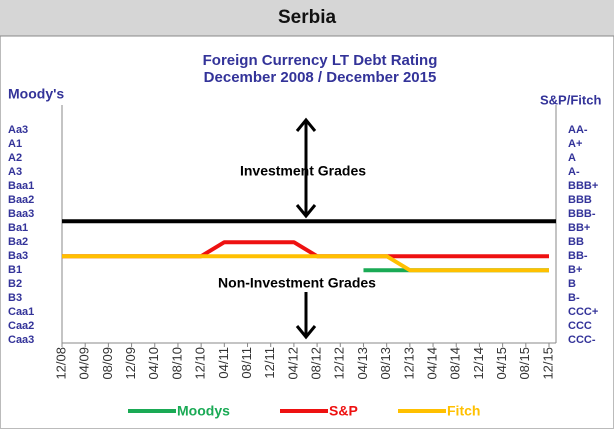 The width and height of the screenshot is (614, 429). Describe the element at coordinates (575, 270) in the screenshot. I see `y2-tick-label: B+` at that location.